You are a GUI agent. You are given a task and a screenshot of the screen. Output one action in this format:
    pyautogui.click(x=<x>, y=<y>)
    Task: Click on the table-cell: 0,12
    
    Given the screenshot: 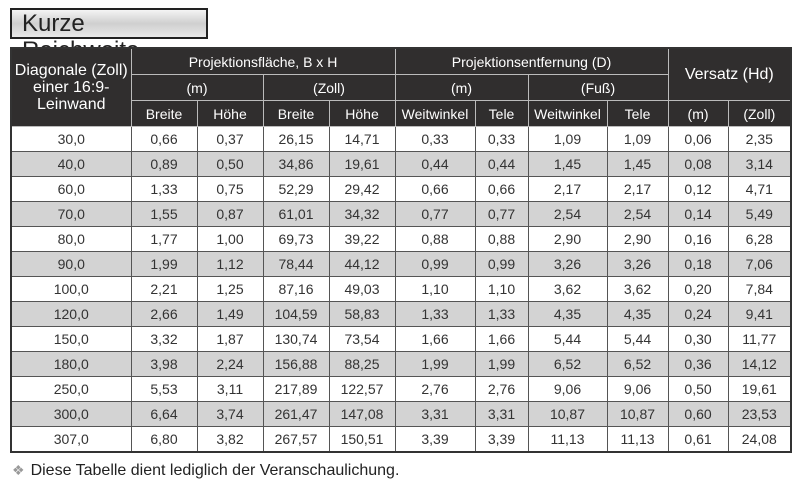 What is the action you would take?
    pyautogui.click(x=698, y=189)
    